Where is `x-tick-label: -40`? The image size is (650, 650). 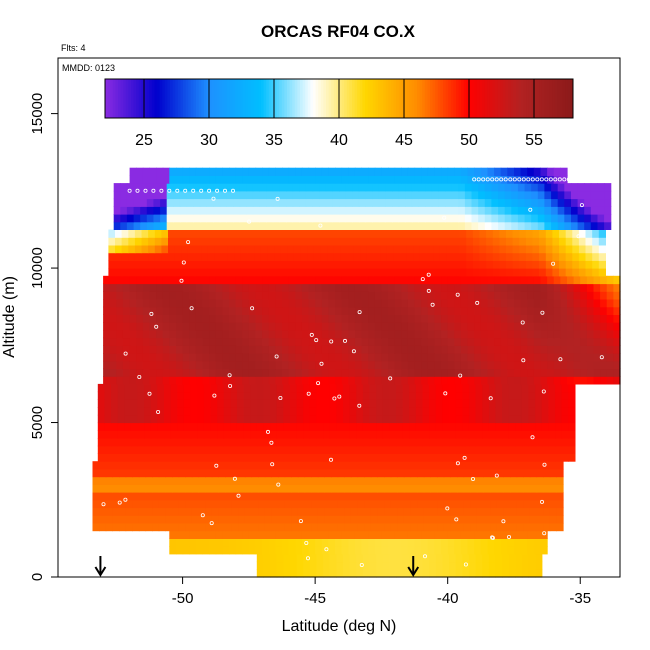
x-tick-label: -40 is located at coordinates (448, 598).